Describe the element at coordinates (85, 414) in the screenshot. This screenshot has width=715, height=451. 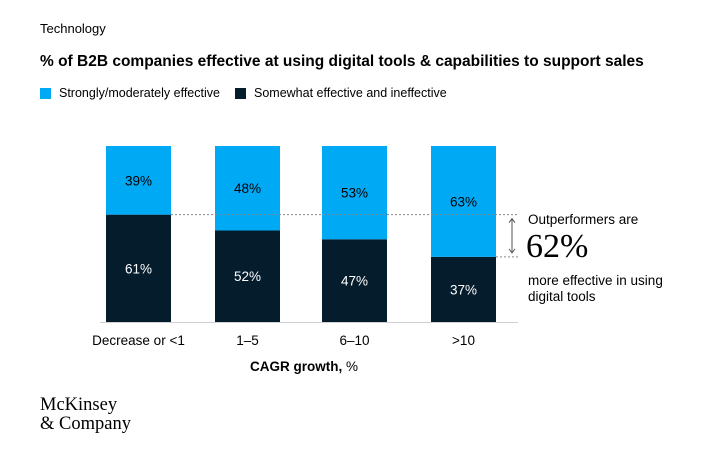
I see `mckinsey-logo: McKinsey & Company` at that location.